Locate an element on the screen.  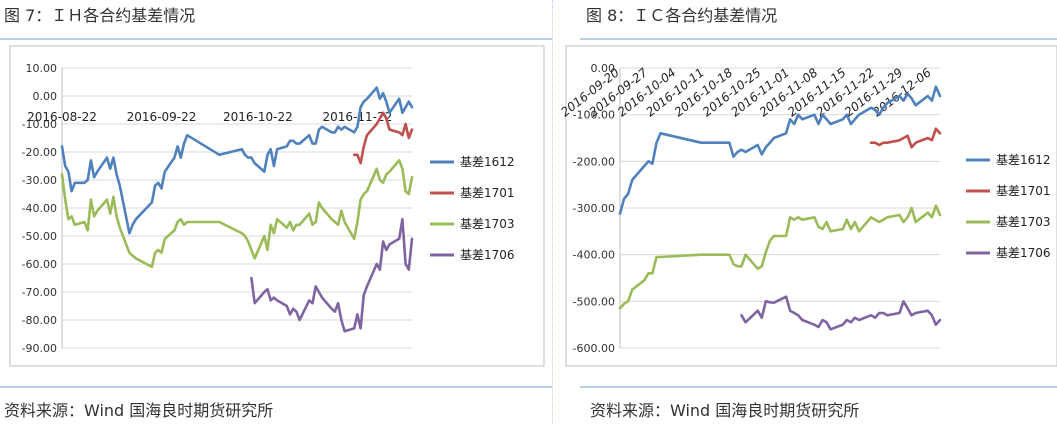
y-tick-label: 10.00 is located at coordinates (42, 68).